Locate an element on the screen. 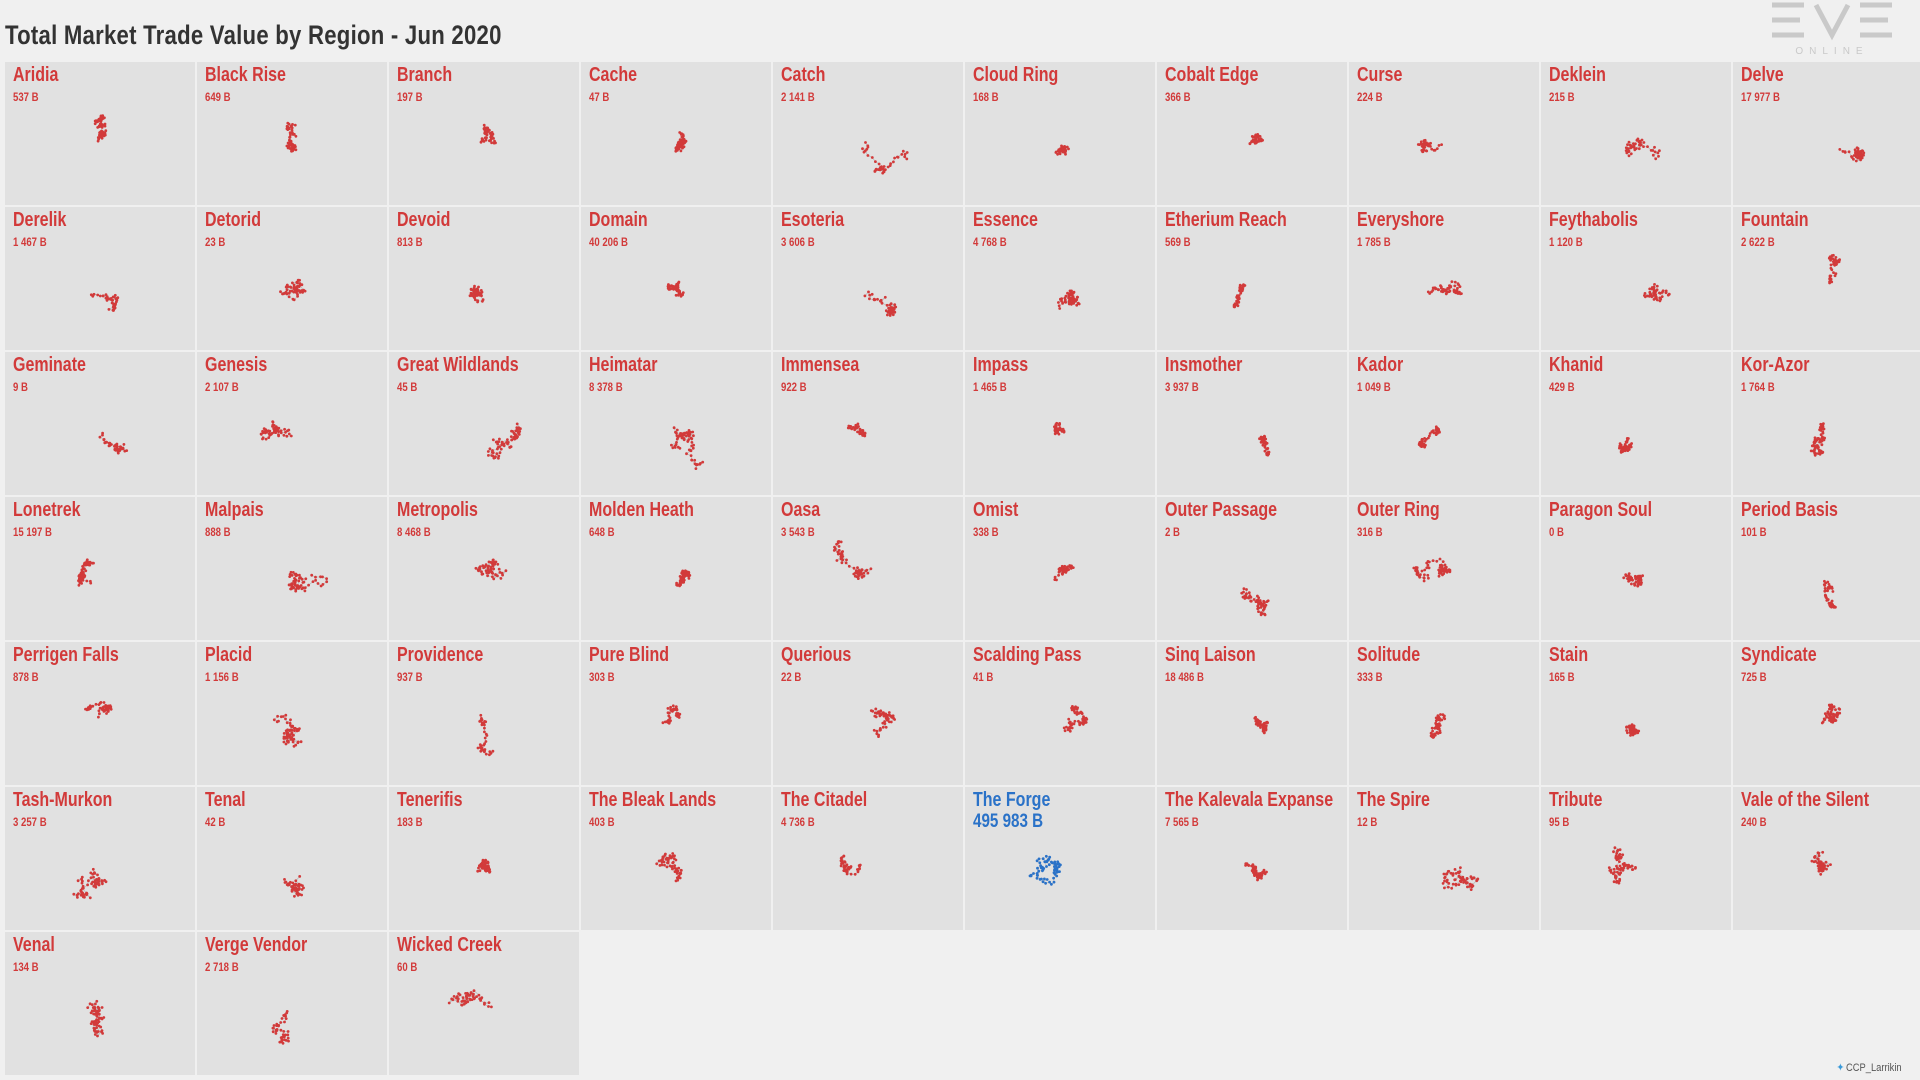  region-value: 0 B is located at coordinates (1556, 532).